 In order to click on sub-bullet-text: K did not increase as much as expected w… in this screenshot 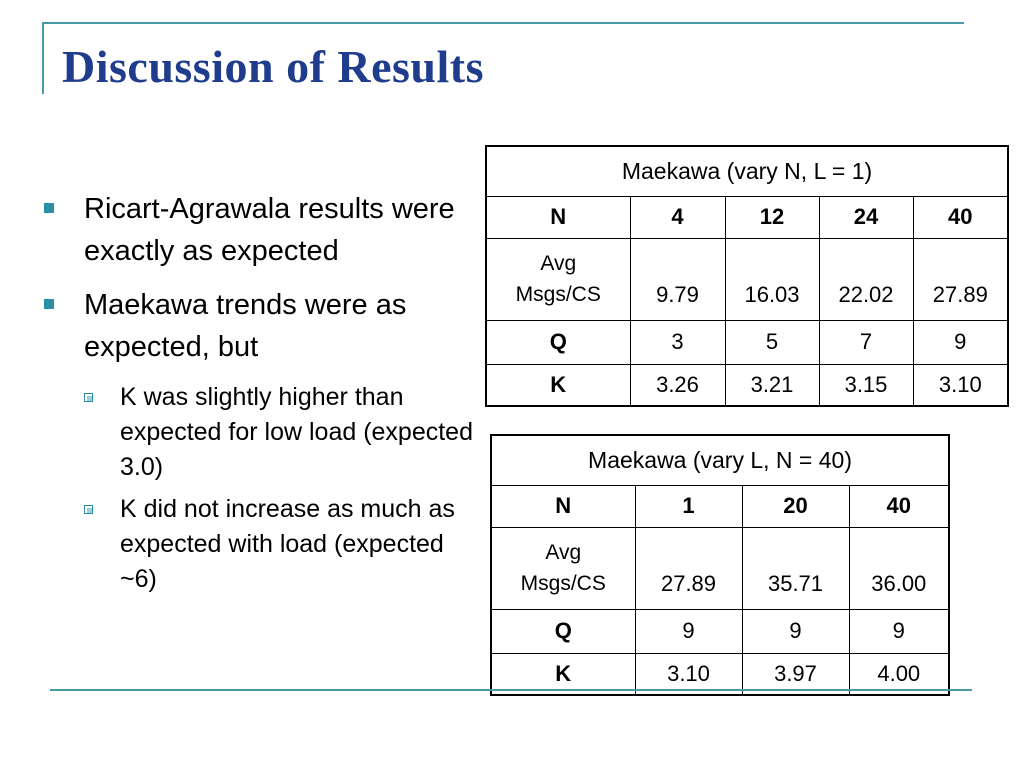, I will do `click(287, 544)`.